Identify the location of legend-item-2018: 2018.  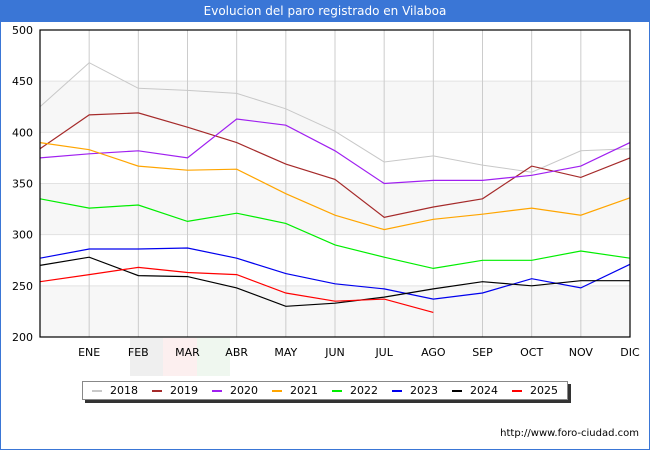
(115, 390).